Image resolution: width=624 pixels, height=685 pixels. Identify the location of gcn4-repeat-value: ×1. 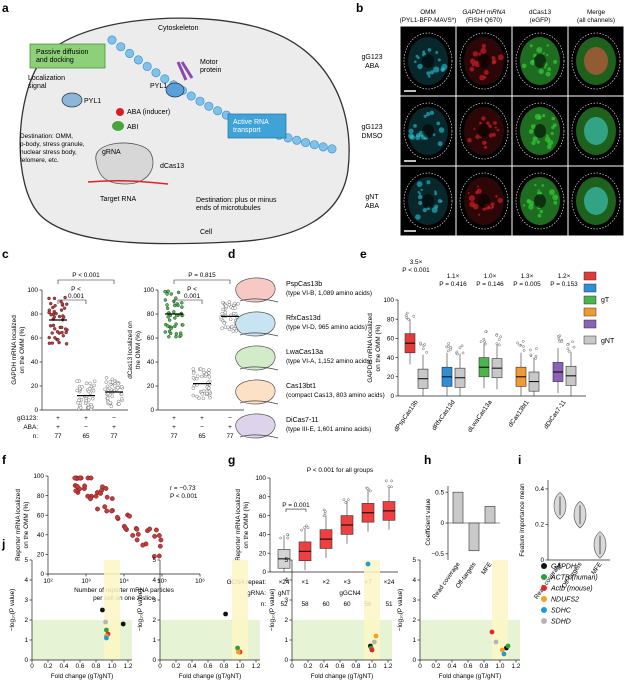
(305, 582).